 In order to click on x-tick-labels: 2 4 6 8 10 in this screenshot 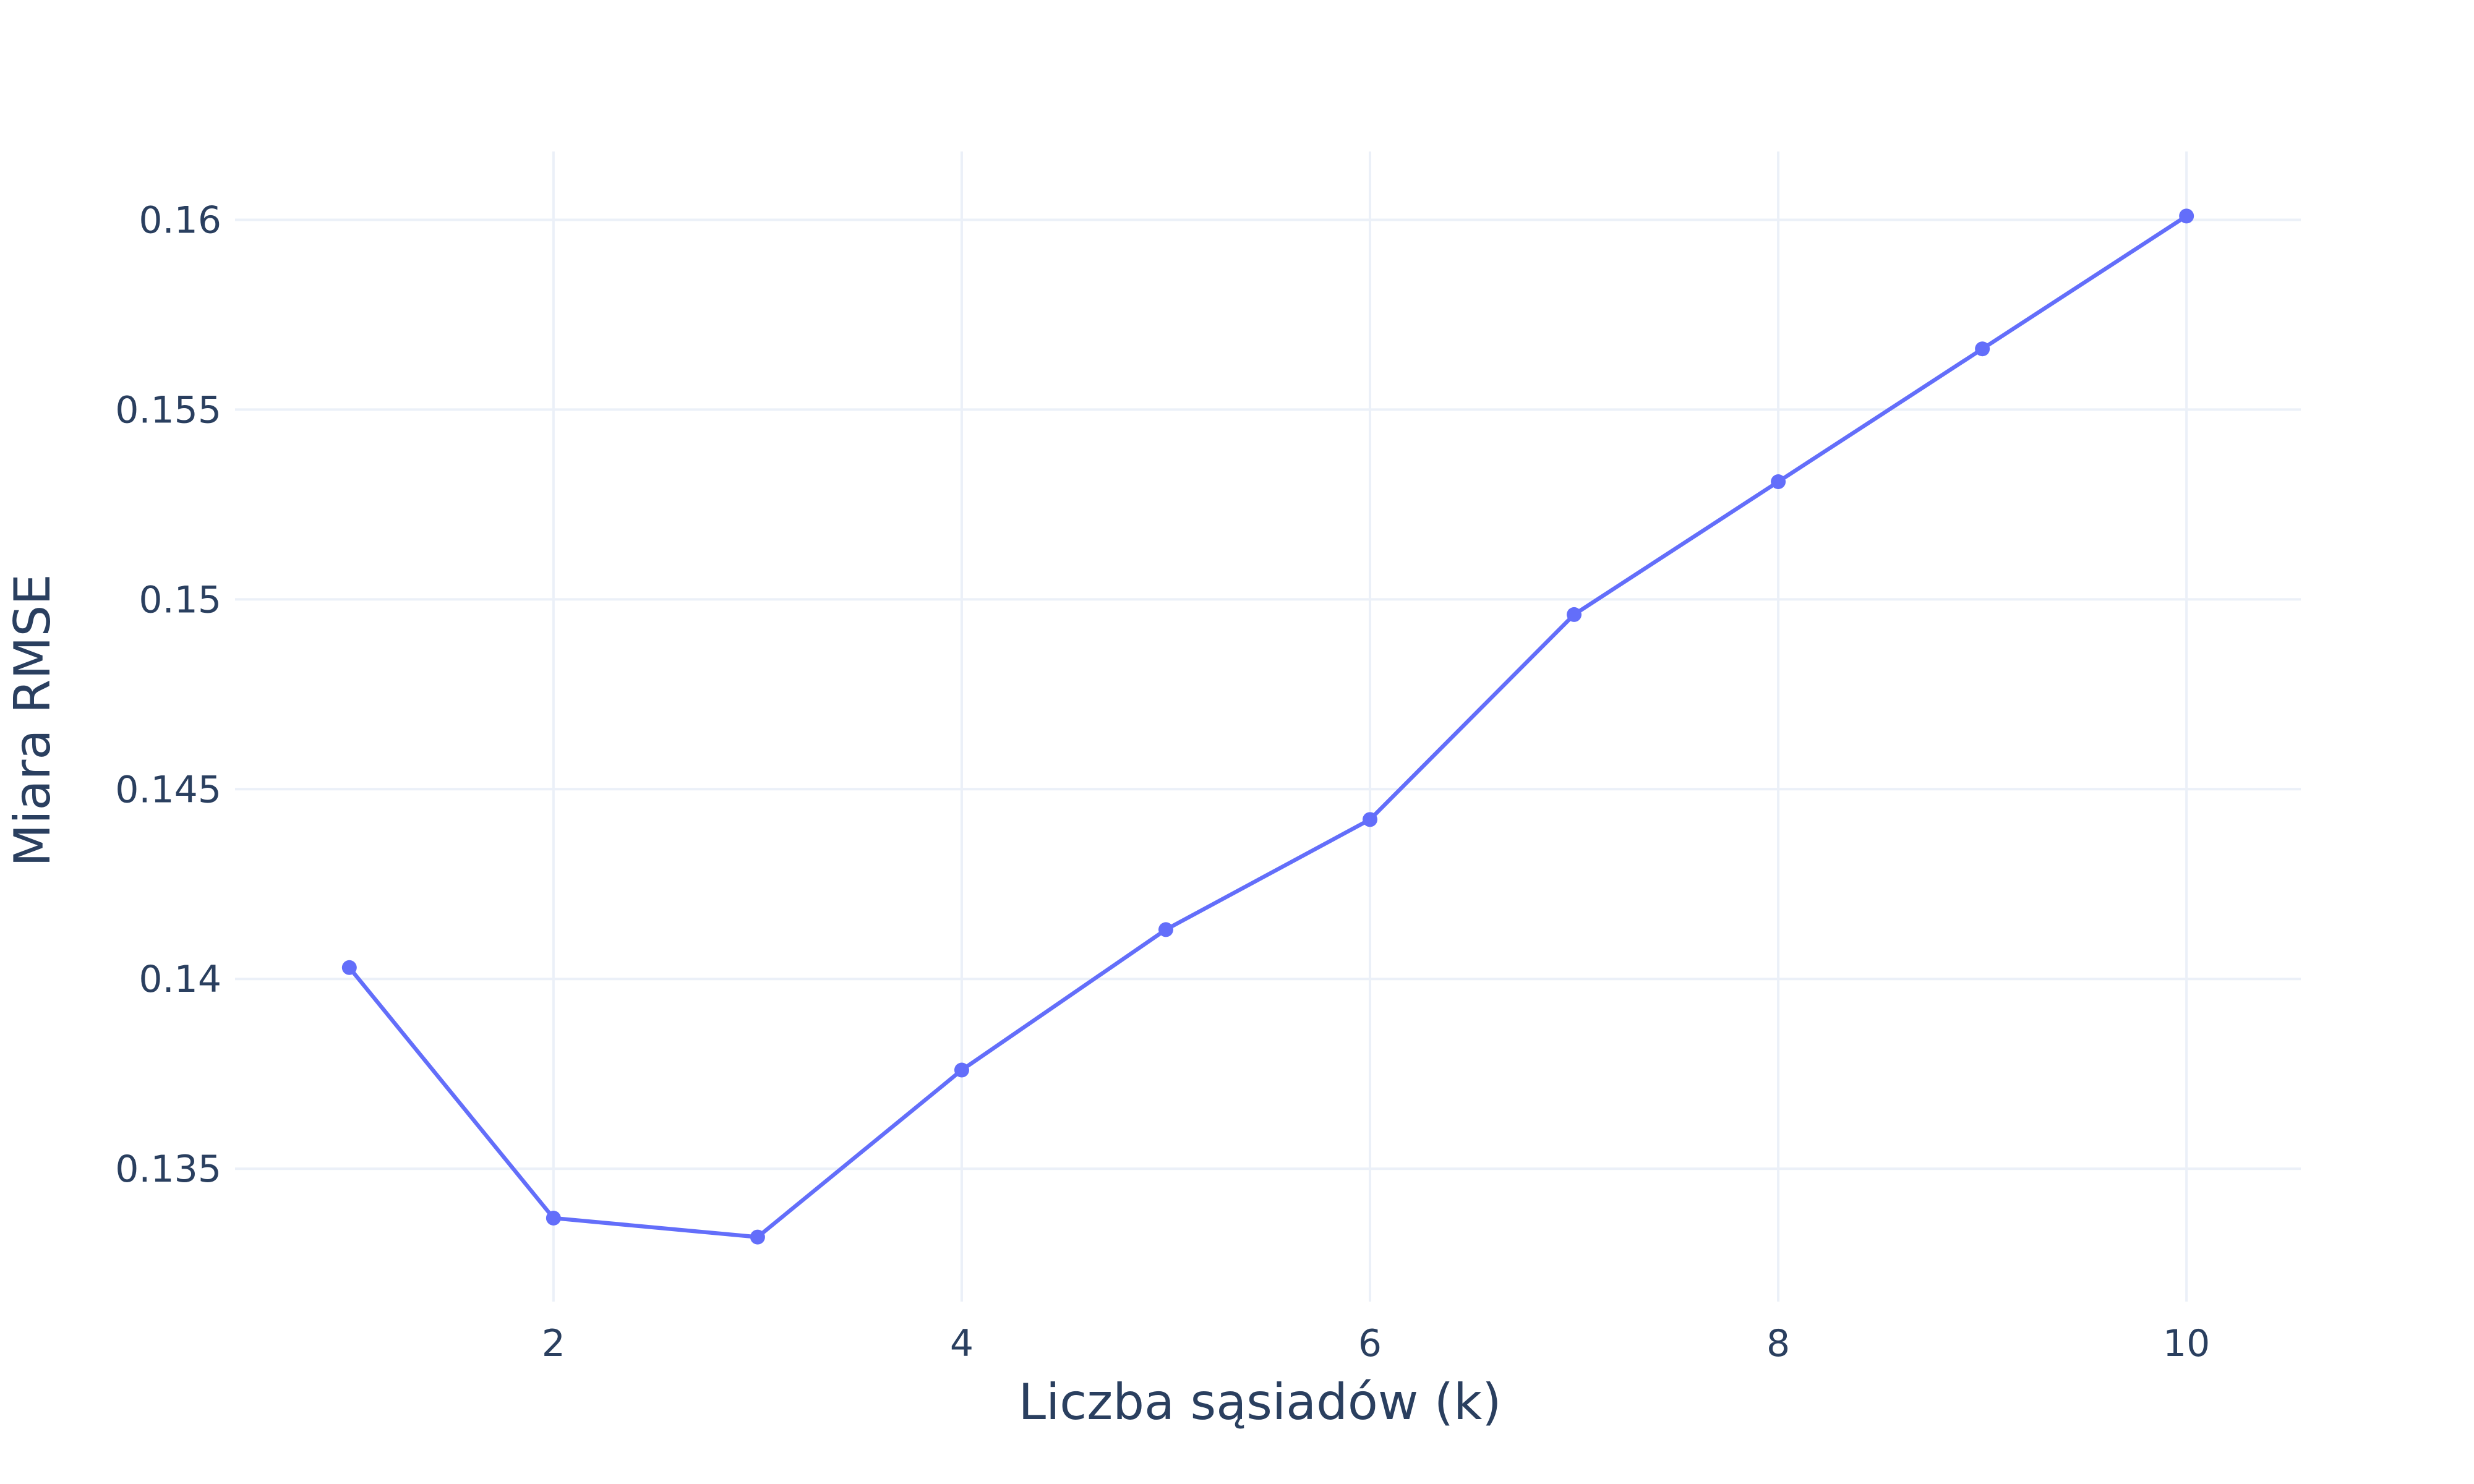, I will do `click(1376, 1343)`.